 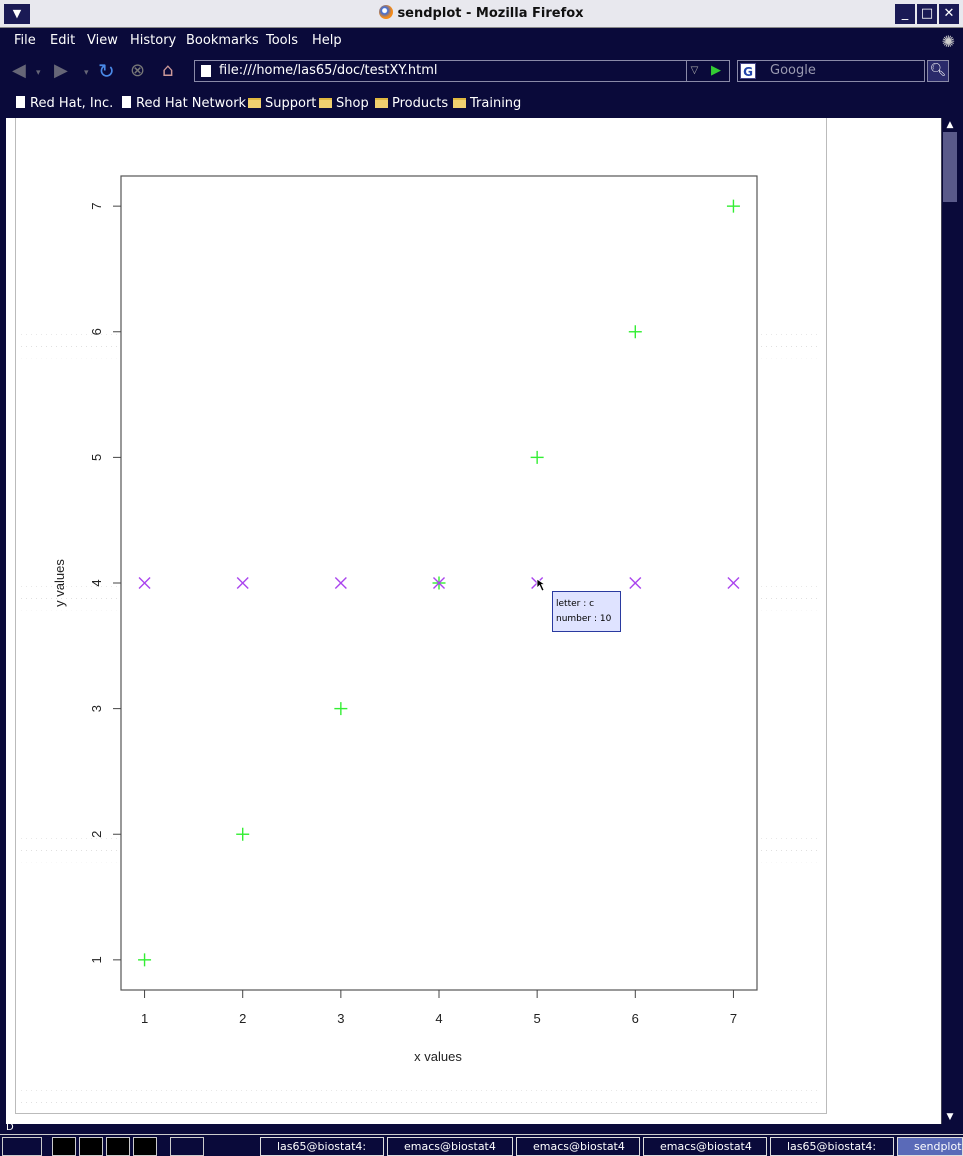 What do you see at coordinates (61, 70) in the screenshot?
I see `forward-button: ▶` at bounding box center [61, 70].